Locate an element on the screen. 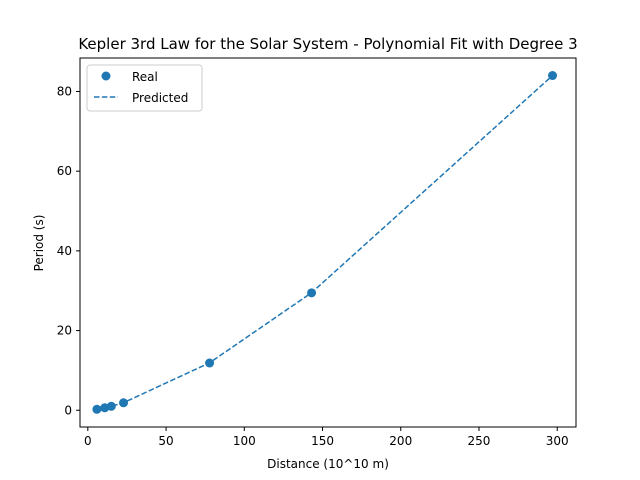 The width and height of the screenshot is (640, 480). x-tick-label: 200 is located at coordinates (400, 441).